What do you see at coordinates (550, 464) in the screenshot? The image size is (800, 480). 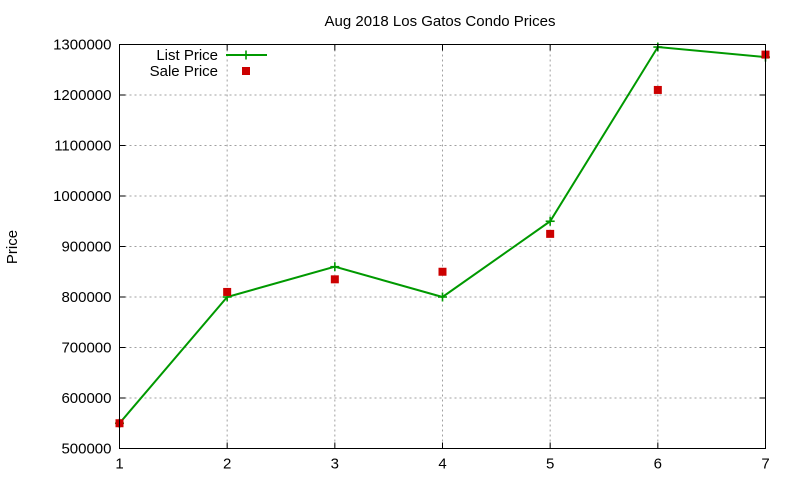 I see `x-tick-label: 5` at bounding box center [550, 464].